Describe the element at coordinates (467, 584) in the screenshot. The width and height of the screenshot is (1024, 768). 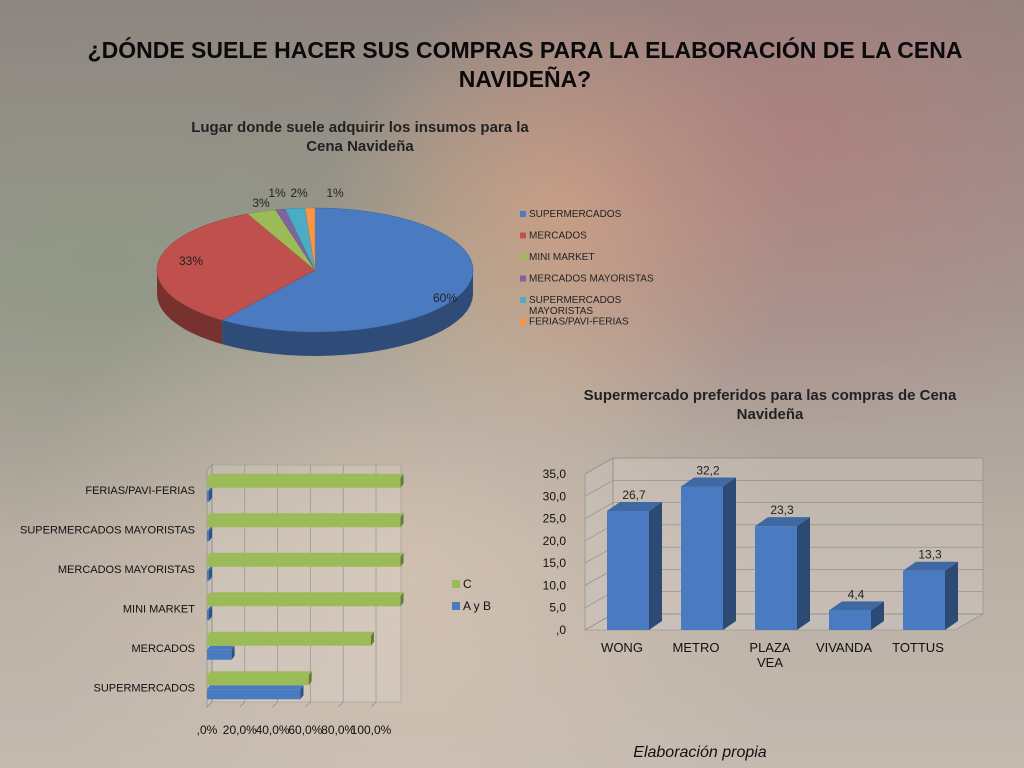
I see `hbar-legend-label-c: C` at that location.